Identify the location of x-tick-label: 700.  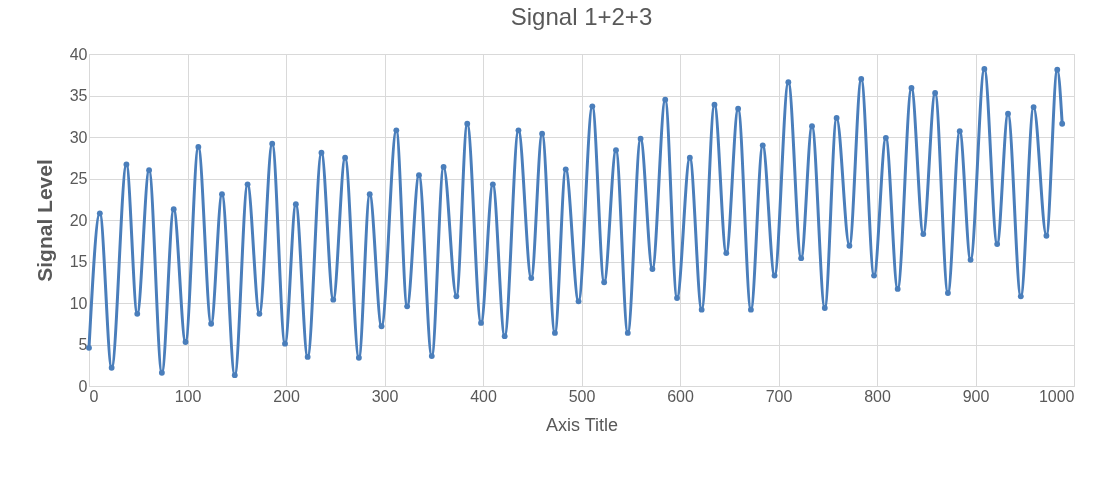
(779, 396).